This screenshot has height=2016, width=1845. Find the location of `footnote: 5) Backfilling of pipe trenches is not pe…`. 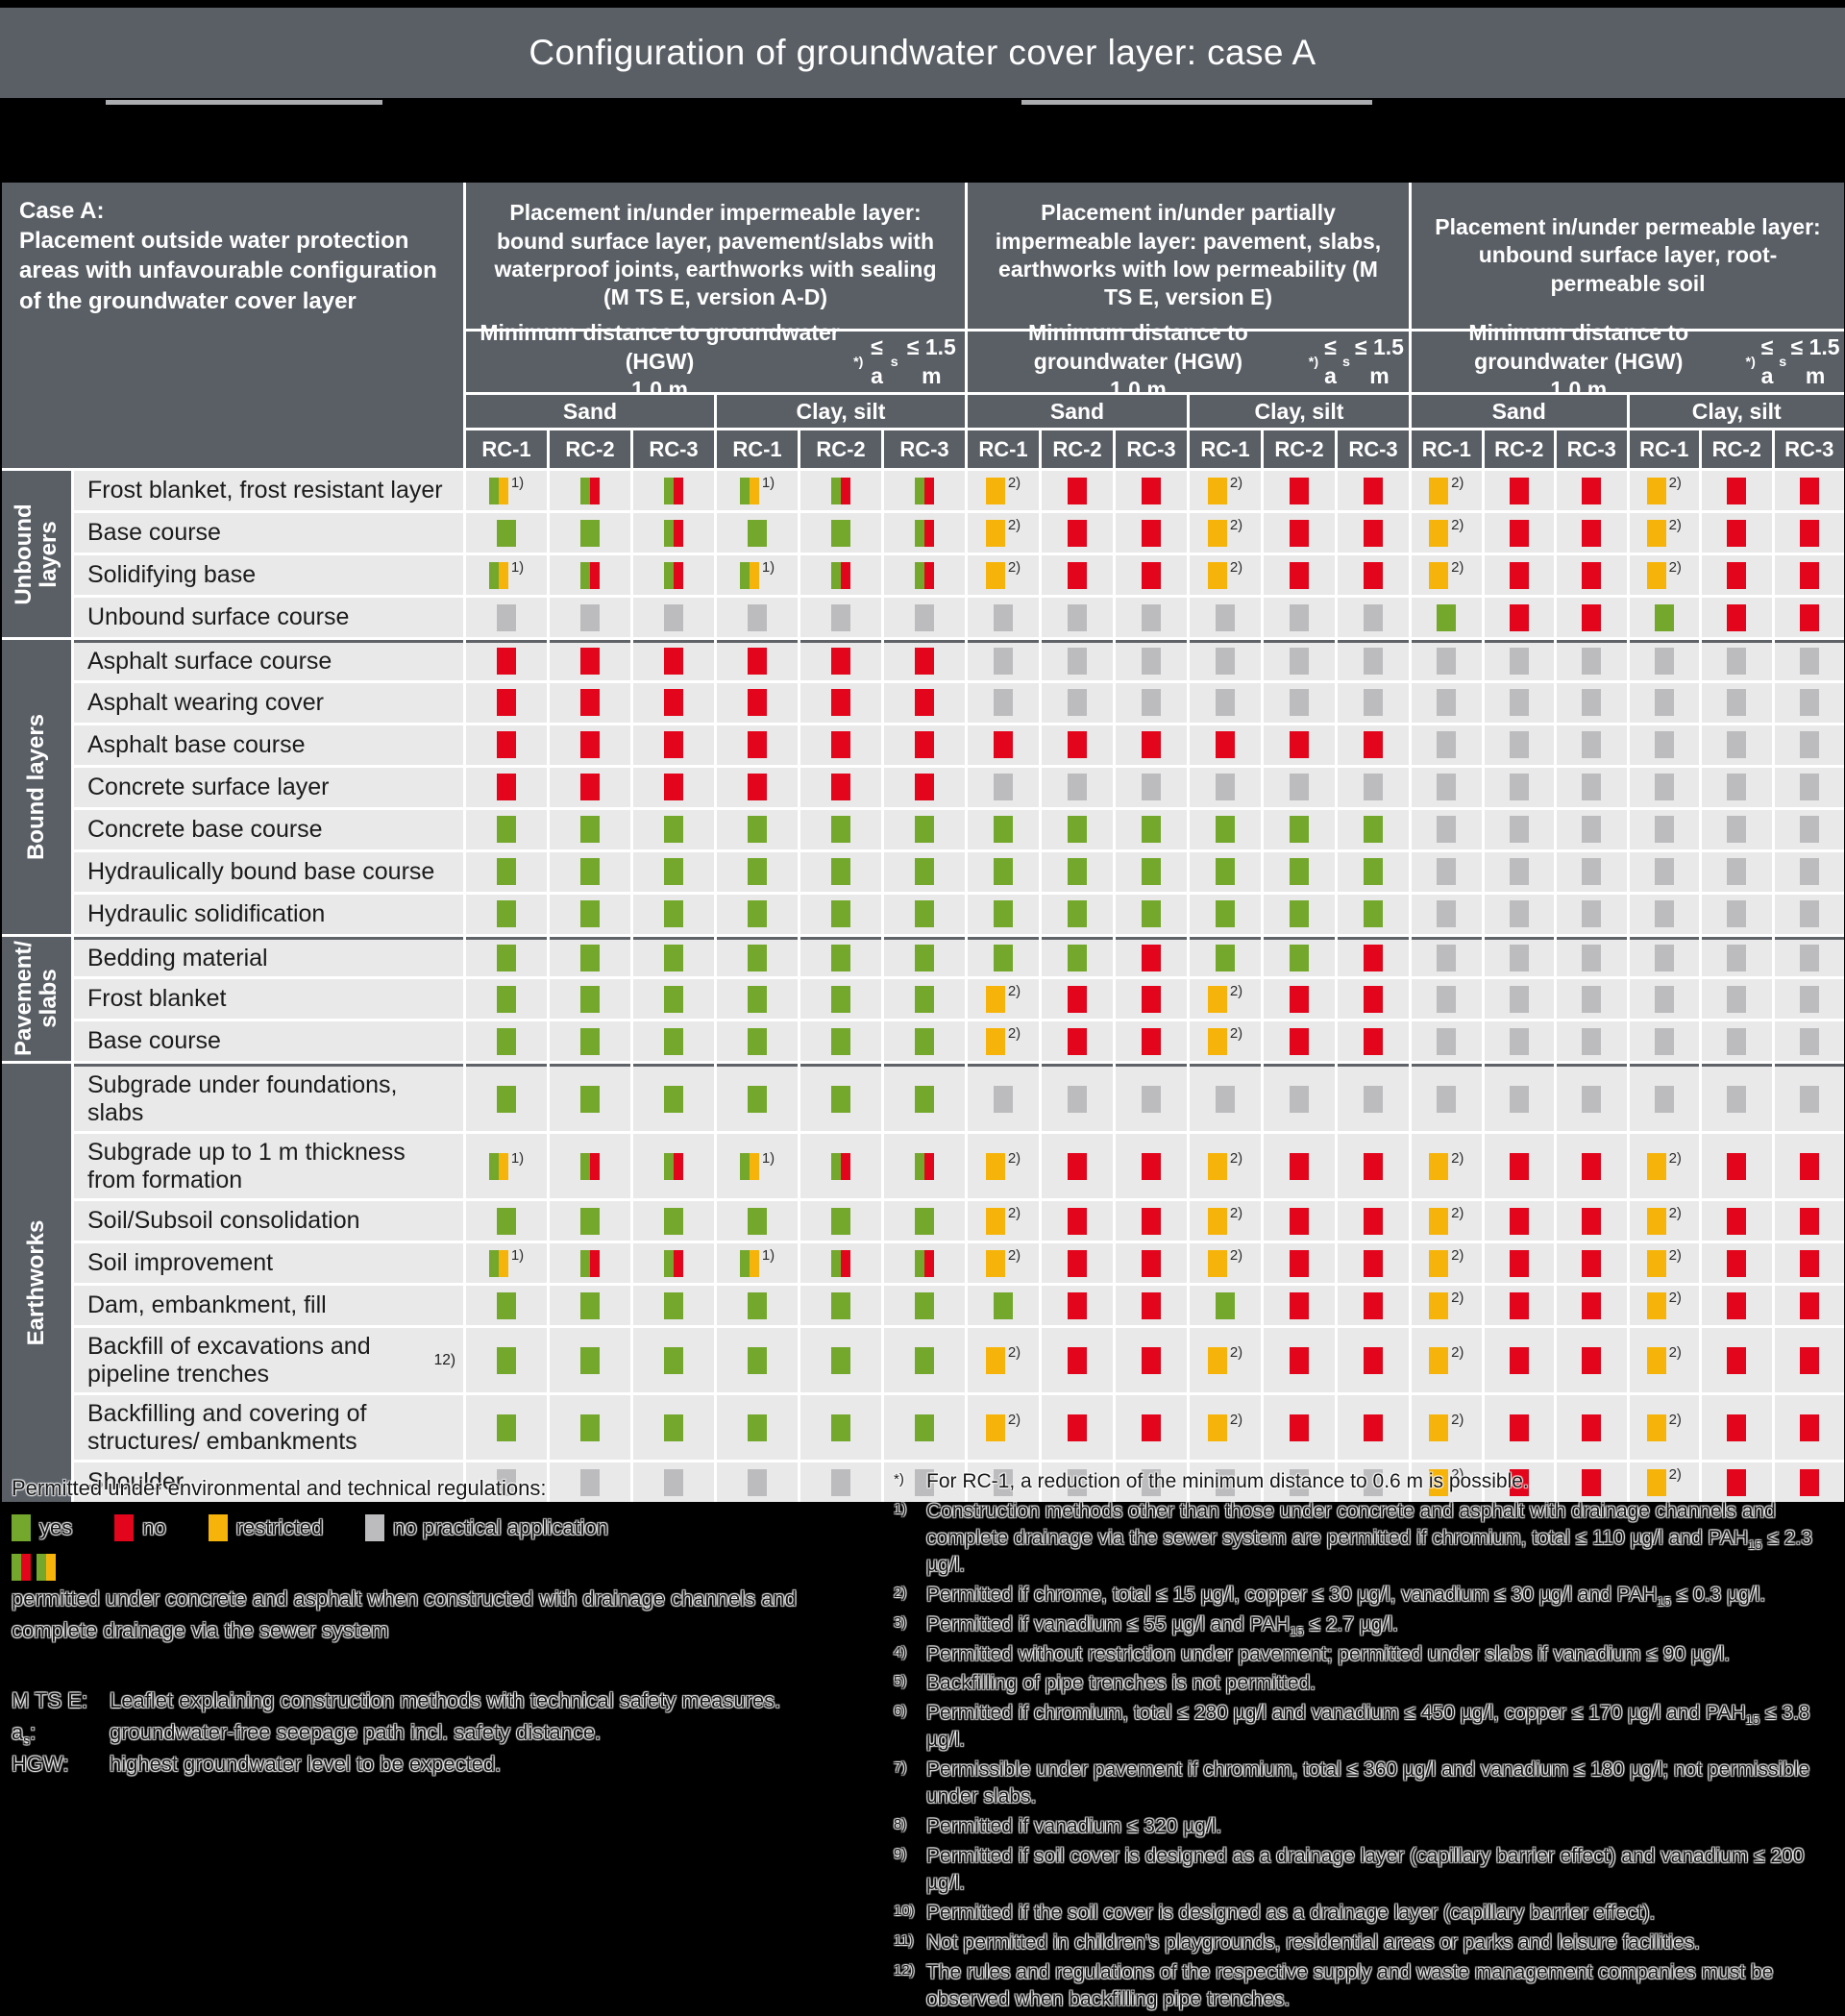

footnote: 5) Backfilling of pipe trenches is not pe… is located at coordinates (1367, 1683).